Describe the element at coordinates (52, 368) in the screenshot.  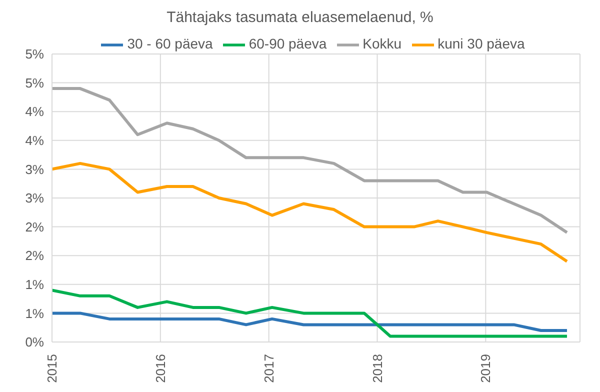
I see `x-tick-label: 2015` at that location.